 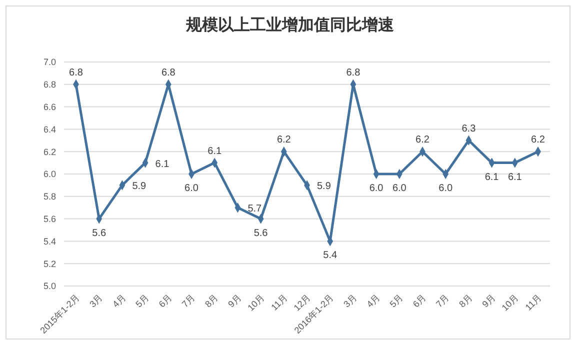 What do you see at coordinates (49, 85) in the screenshot?
I see `y-tick-label: 6.8` at bounding box center [49, 85].